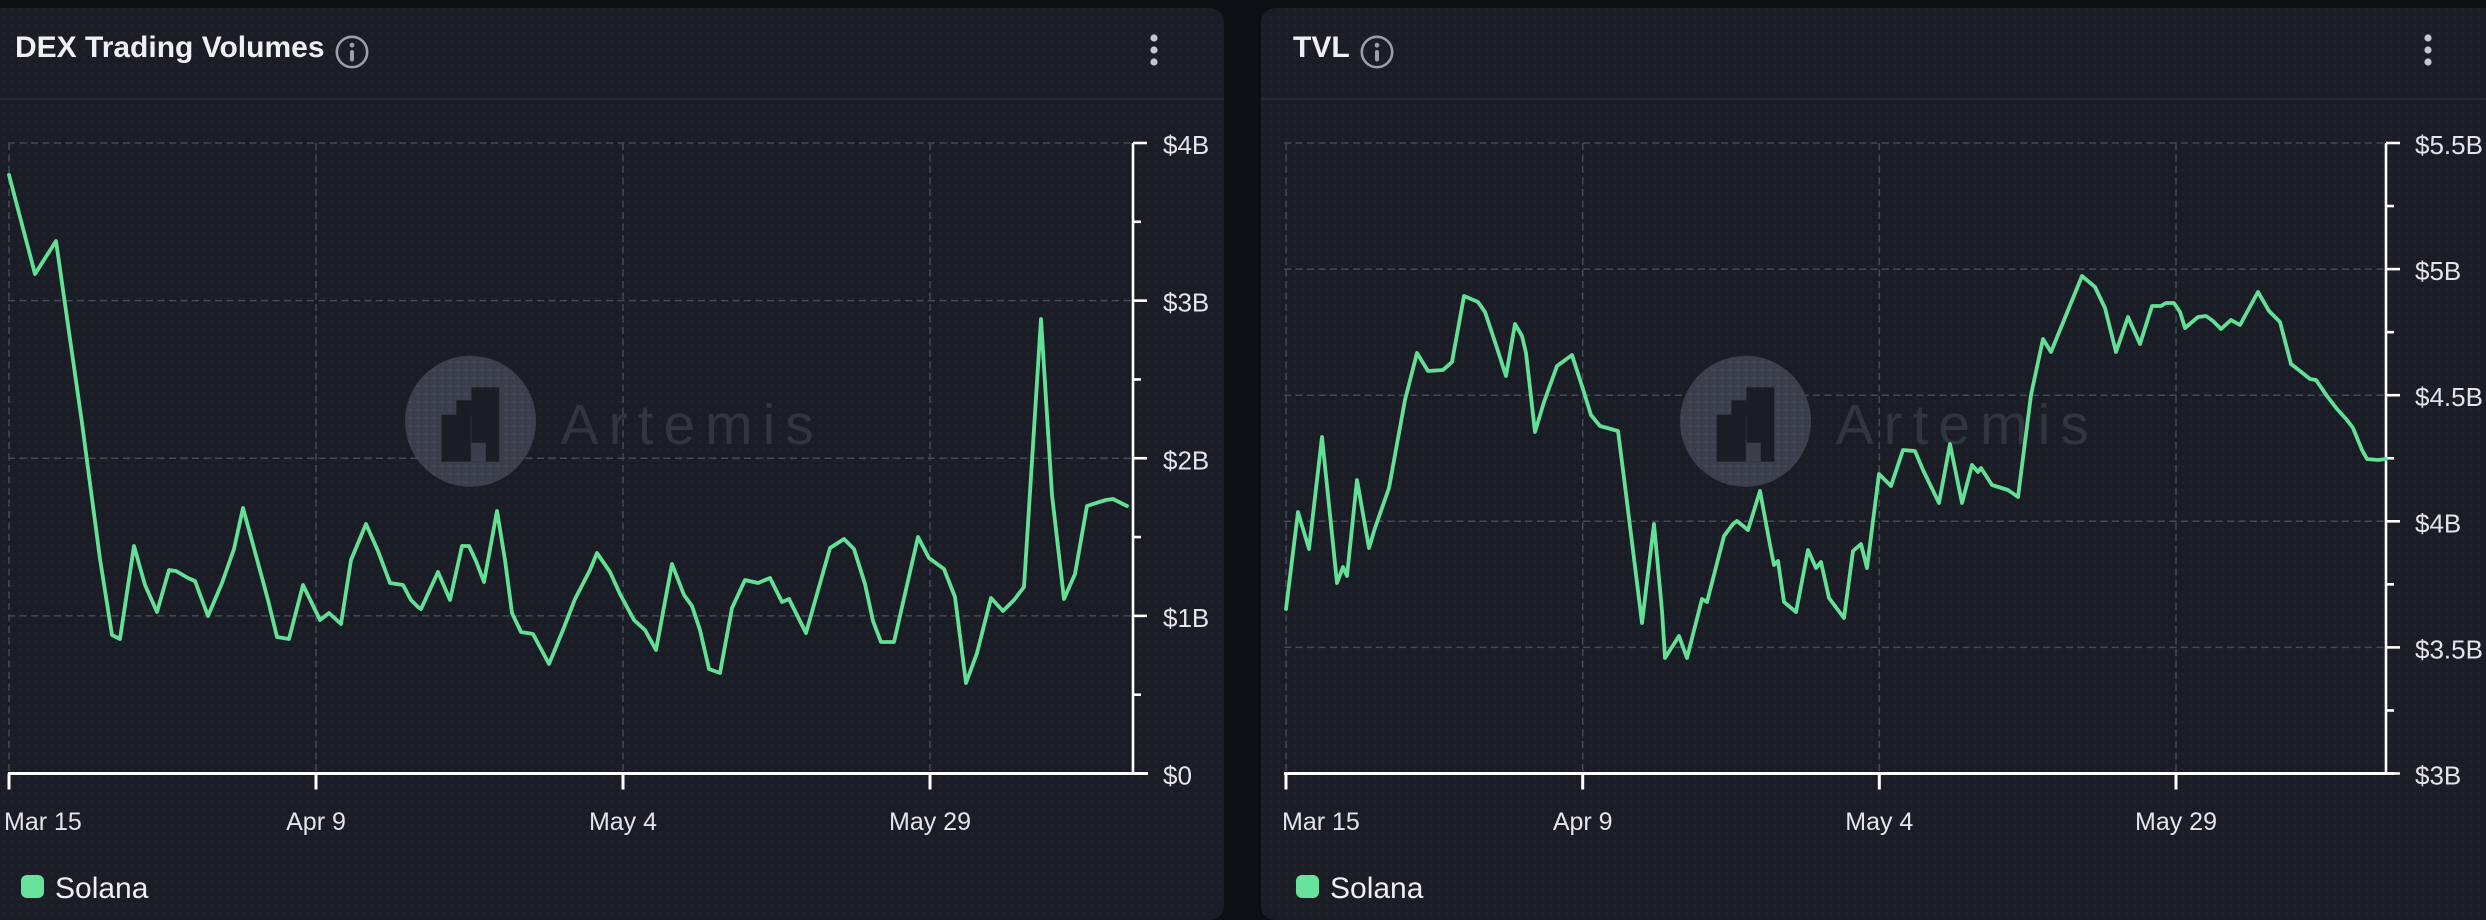 This screenshot has width=2486, height=920. Describe the element at coordinates (1186, 460) in the screenshot. I see `svg-text: $2B` at that location.